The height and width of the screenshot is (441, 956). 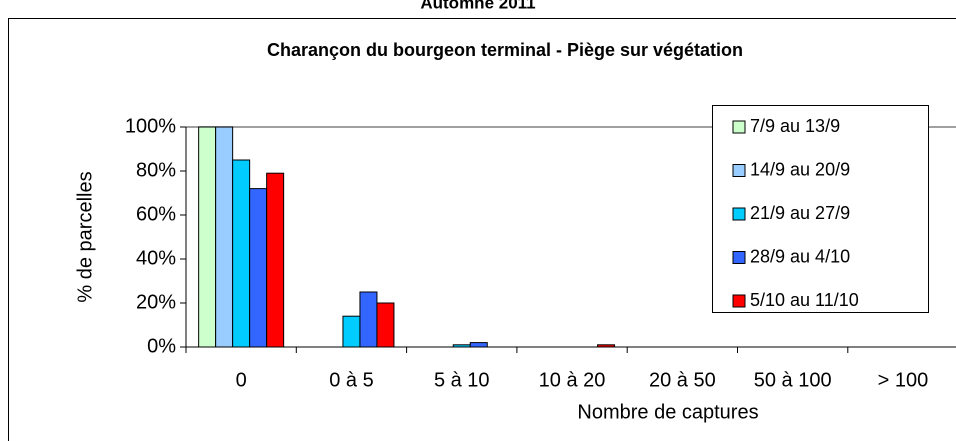 What do you see at coordinates (161, 346) in the screenshot?
I see `y-tick-label: 0%` at bounding box center [161, 346].